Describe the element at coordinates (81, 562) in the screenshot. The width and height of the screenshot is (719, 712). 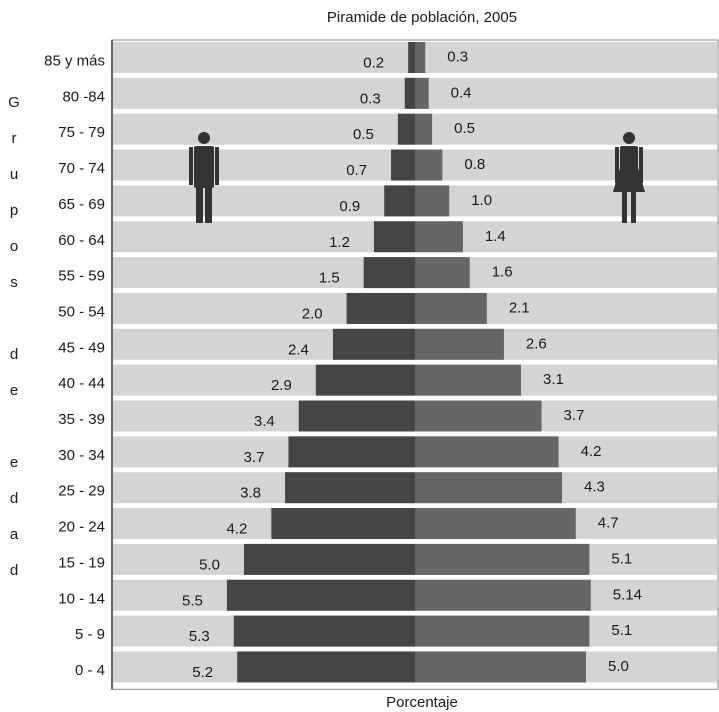
I see `y-tick-label: 15 - 19` at that location.